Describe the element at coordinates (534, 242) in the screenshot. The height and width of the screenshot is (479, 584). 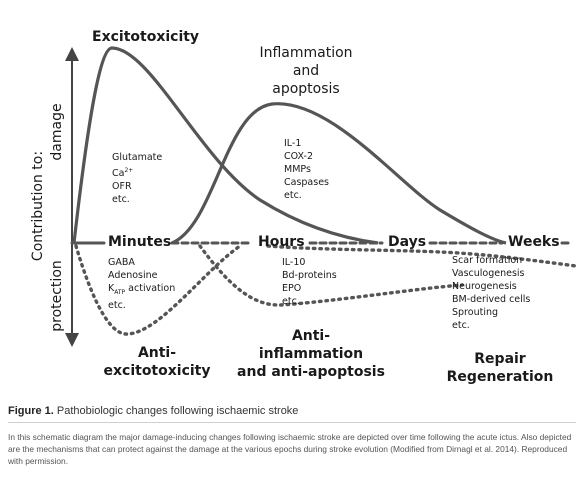
I see `time-label-weeks: Weeks` at that location.